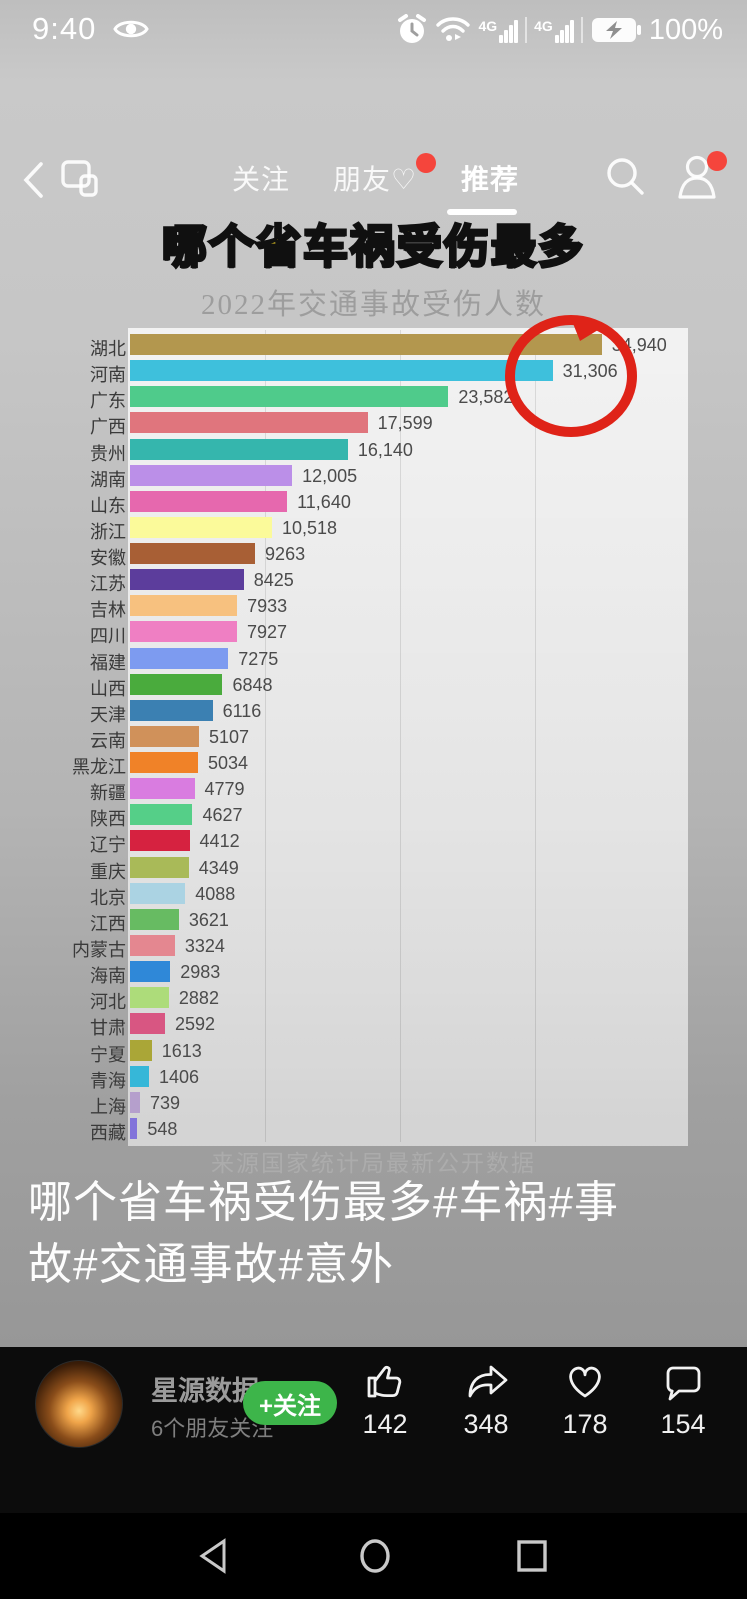 The width and height of the screenshot is (747, 1599). I want to click on value-label: 7275, so click(258, 658).